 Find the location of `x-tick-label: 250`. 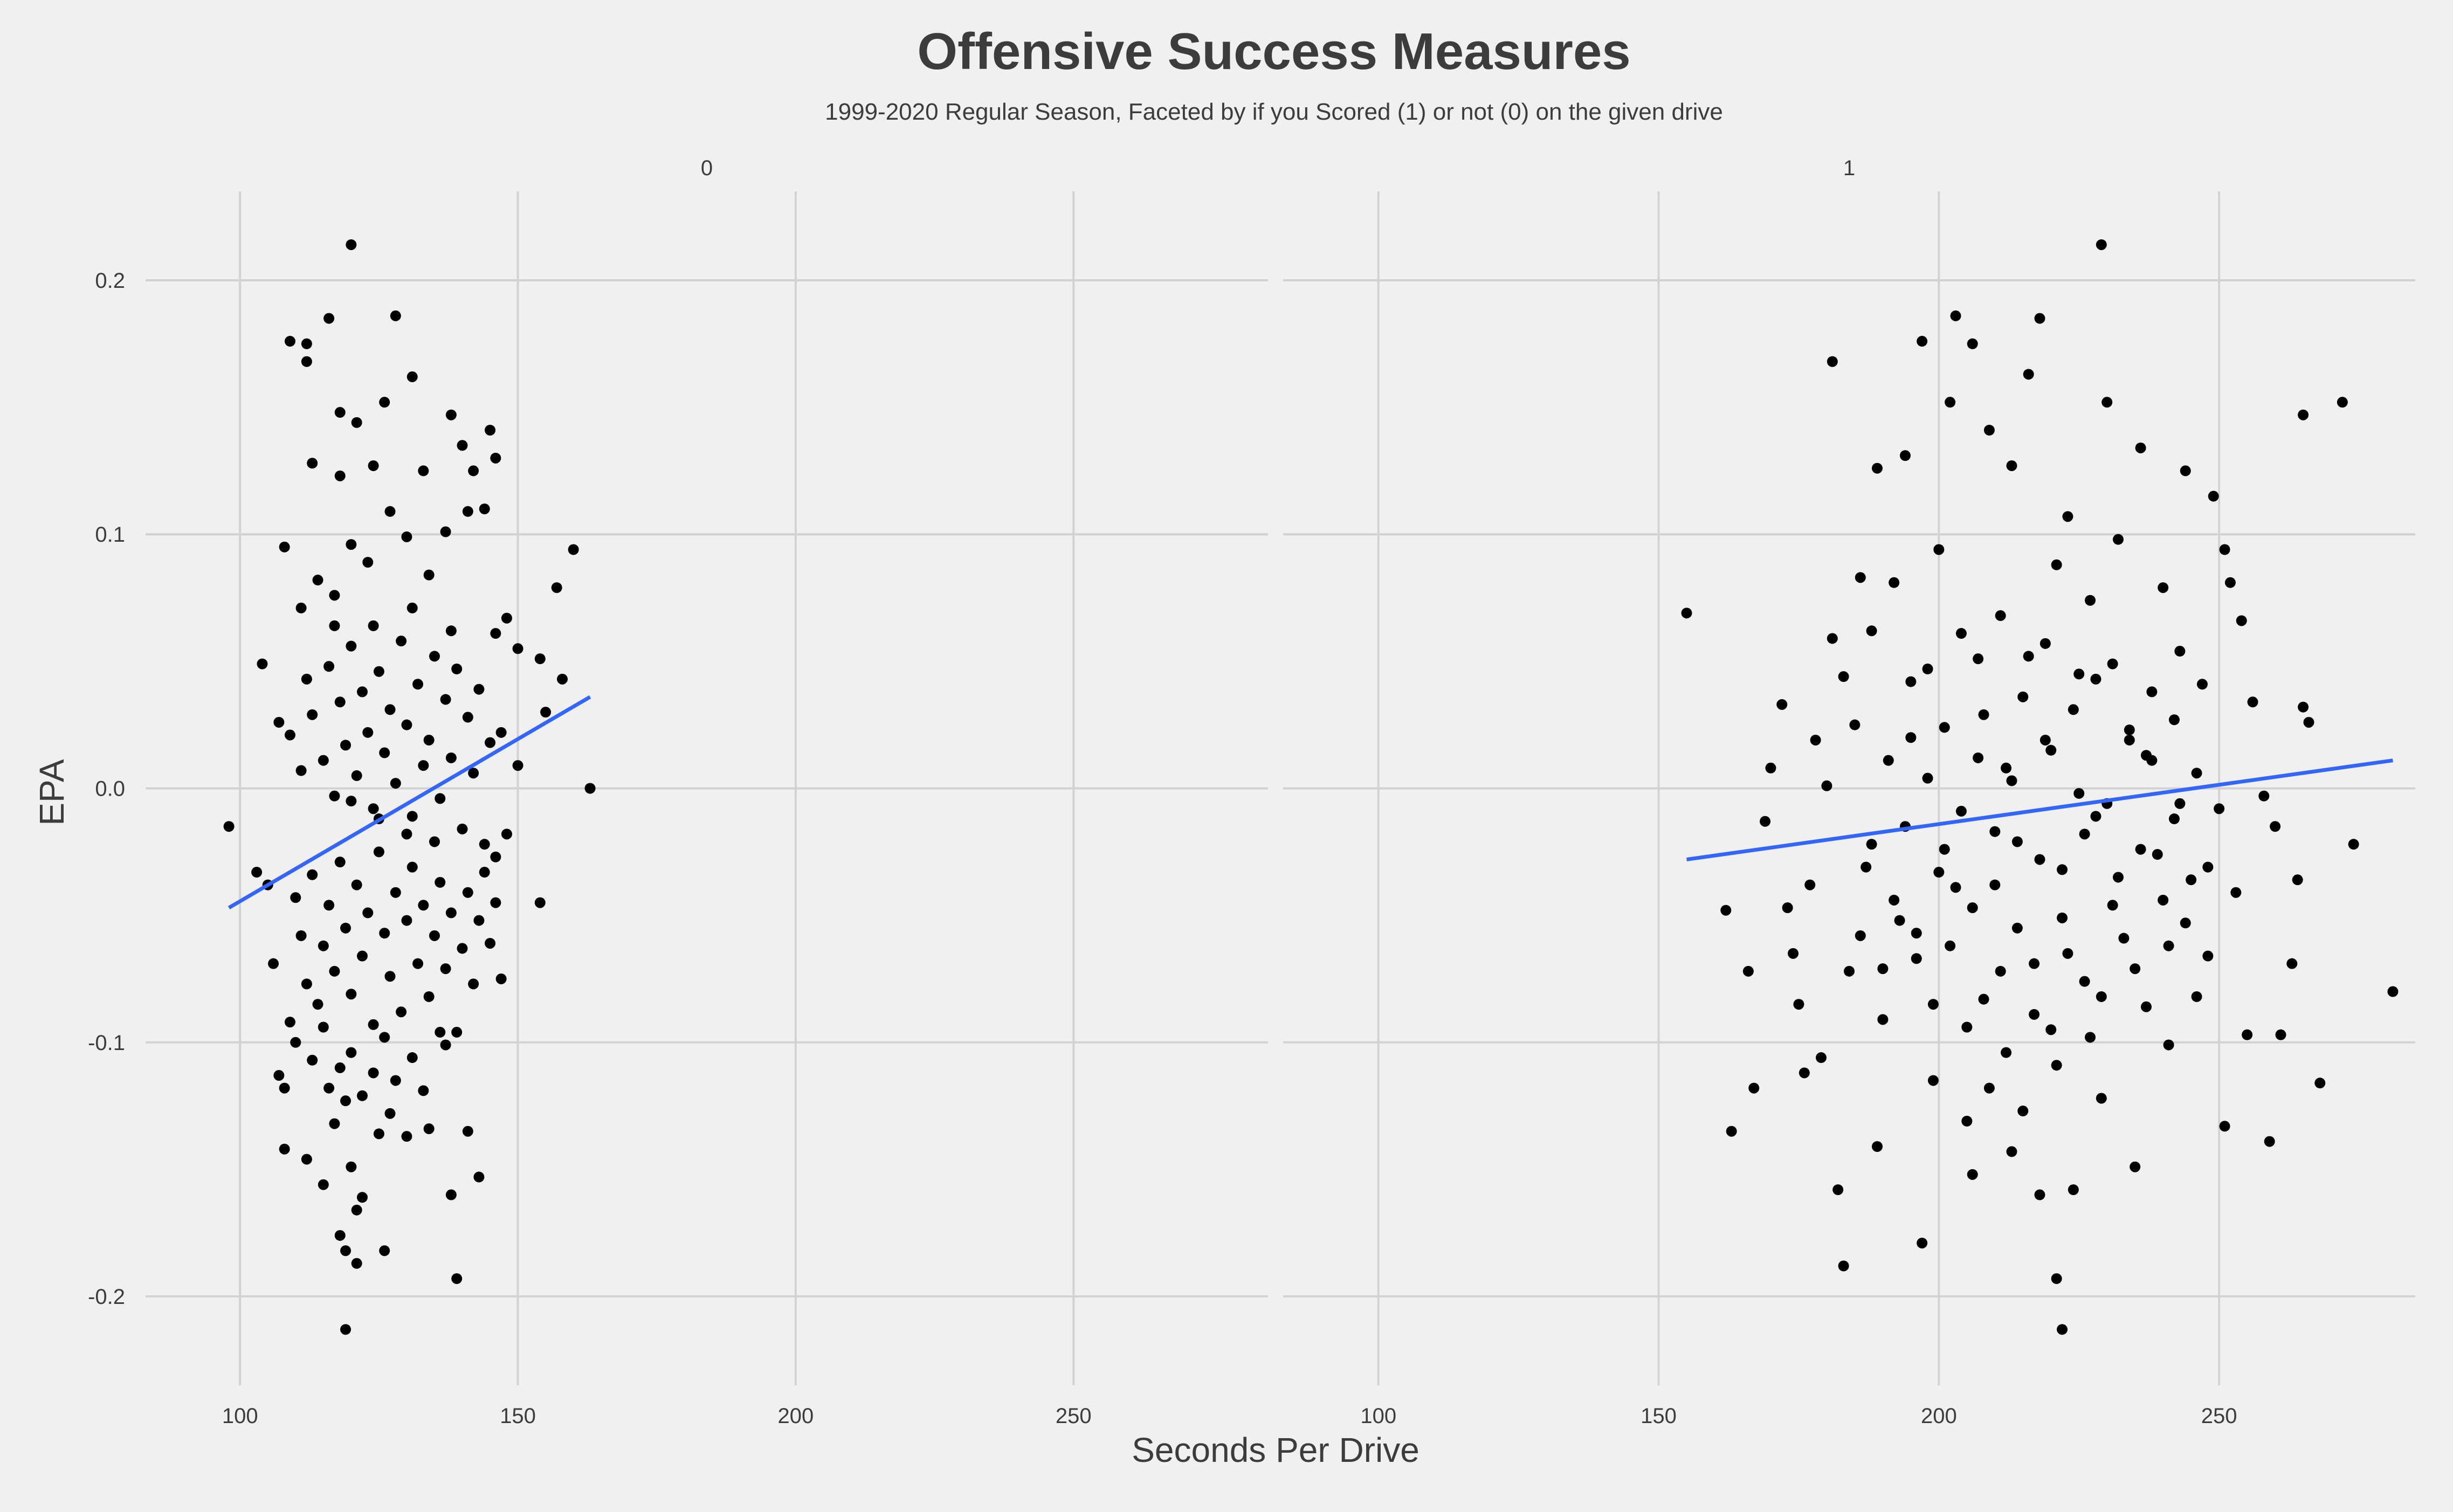

x-tick-label: 250 is located at coordinates (2219, 1416).